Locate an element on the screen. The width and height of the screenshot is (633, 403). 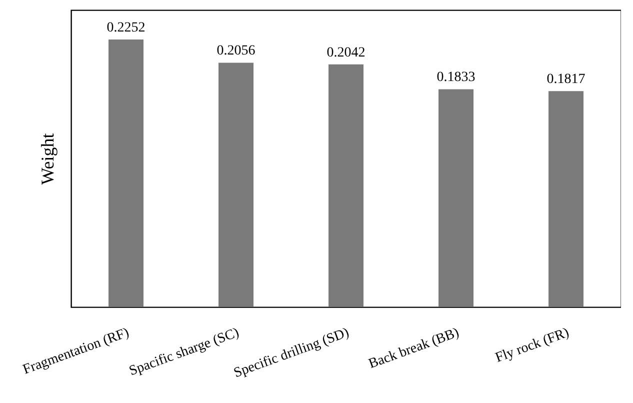
y-axis-title: Weight is located at coordinates (48, 159).